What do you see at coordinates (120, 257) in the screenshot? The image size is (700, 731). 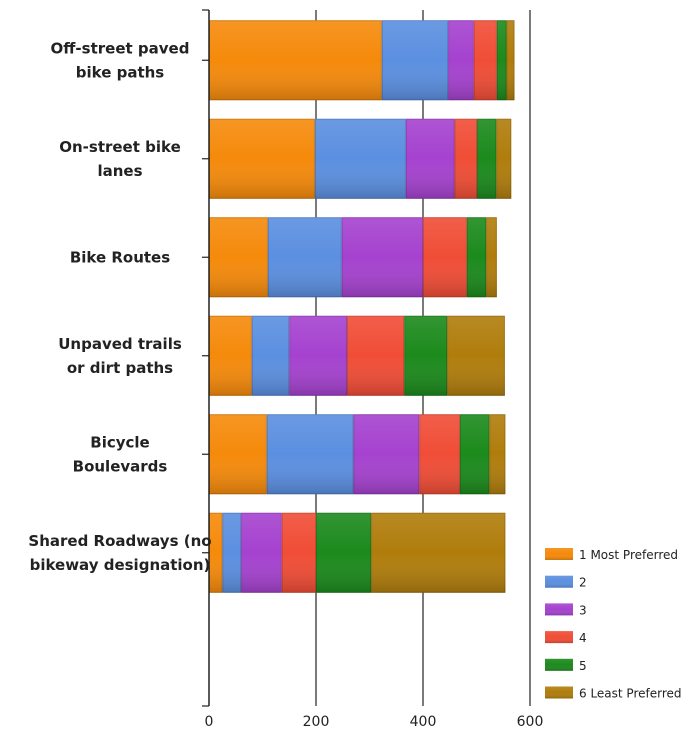 I see `category-label: Bike Routes` at bounding box center [120, 257].